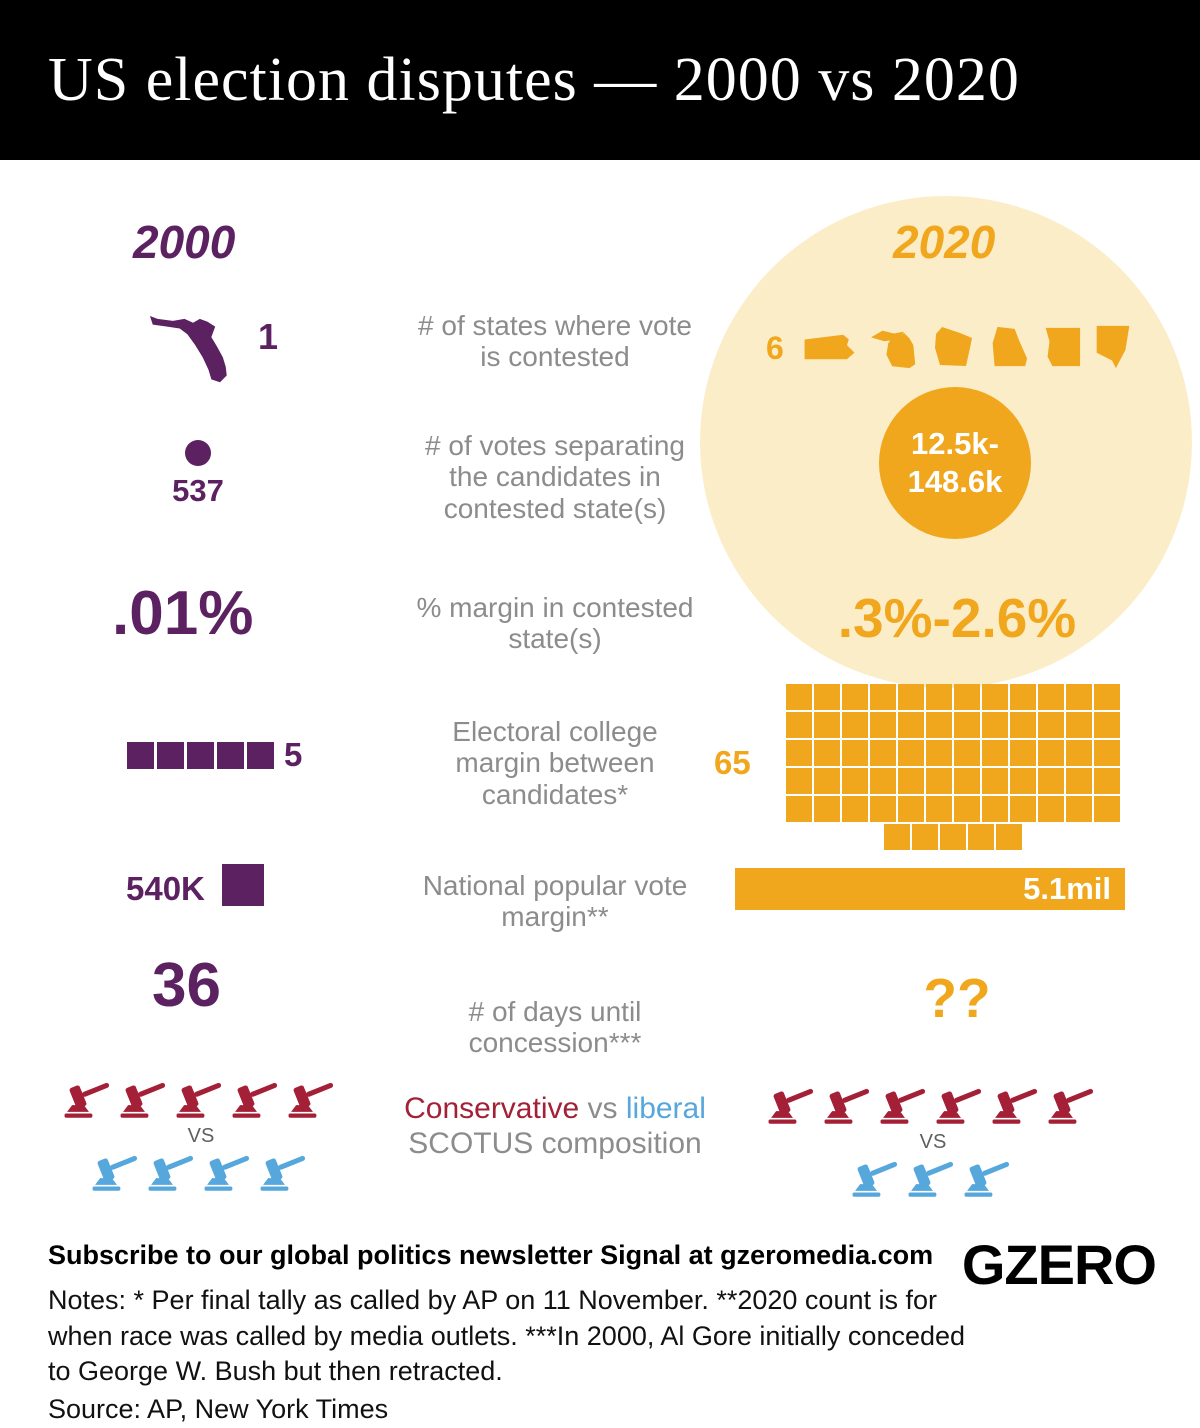  I want to click on votes-separating-2000-value: 537, so click(198, 490).